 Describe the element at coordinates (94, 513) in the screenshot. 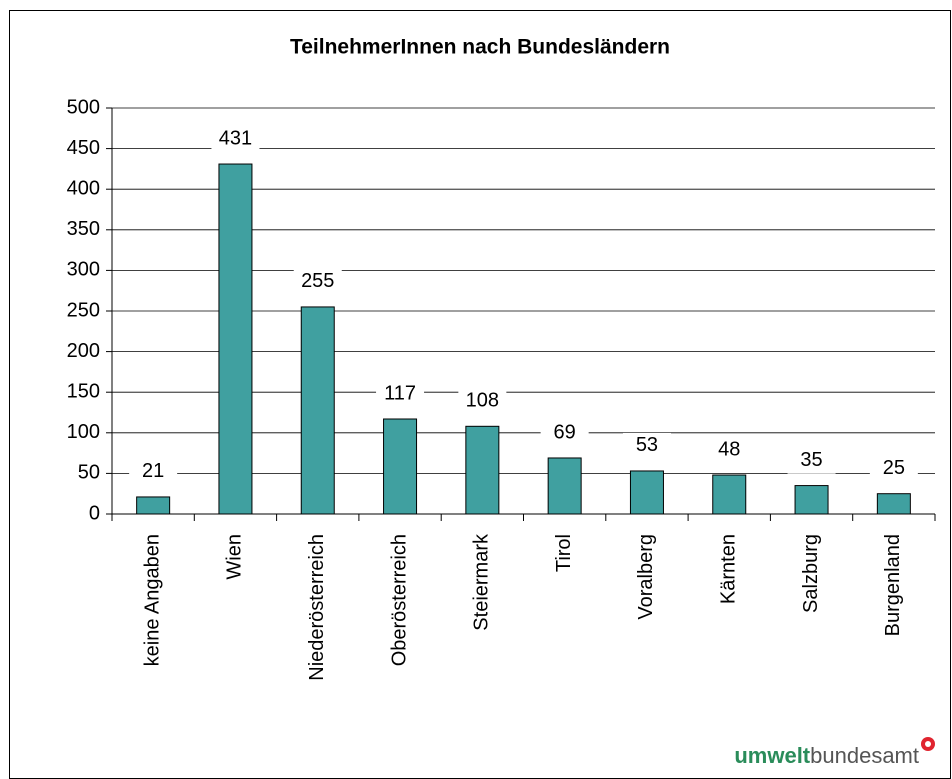

I see `y-tick-label: 0` at that location.